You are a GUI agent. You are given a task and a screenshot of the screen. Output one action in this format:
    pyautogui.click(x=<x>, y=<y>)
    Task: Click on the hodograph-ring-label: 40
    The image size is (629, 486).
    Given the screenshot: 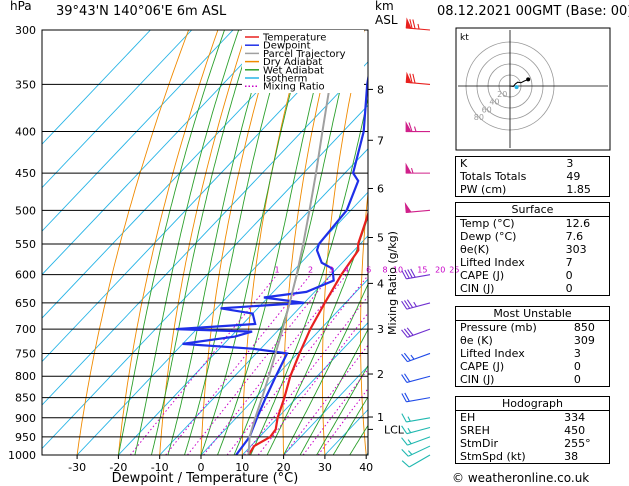 What is the action you would take?
    pyautogui.click(x=494, y=102)
    